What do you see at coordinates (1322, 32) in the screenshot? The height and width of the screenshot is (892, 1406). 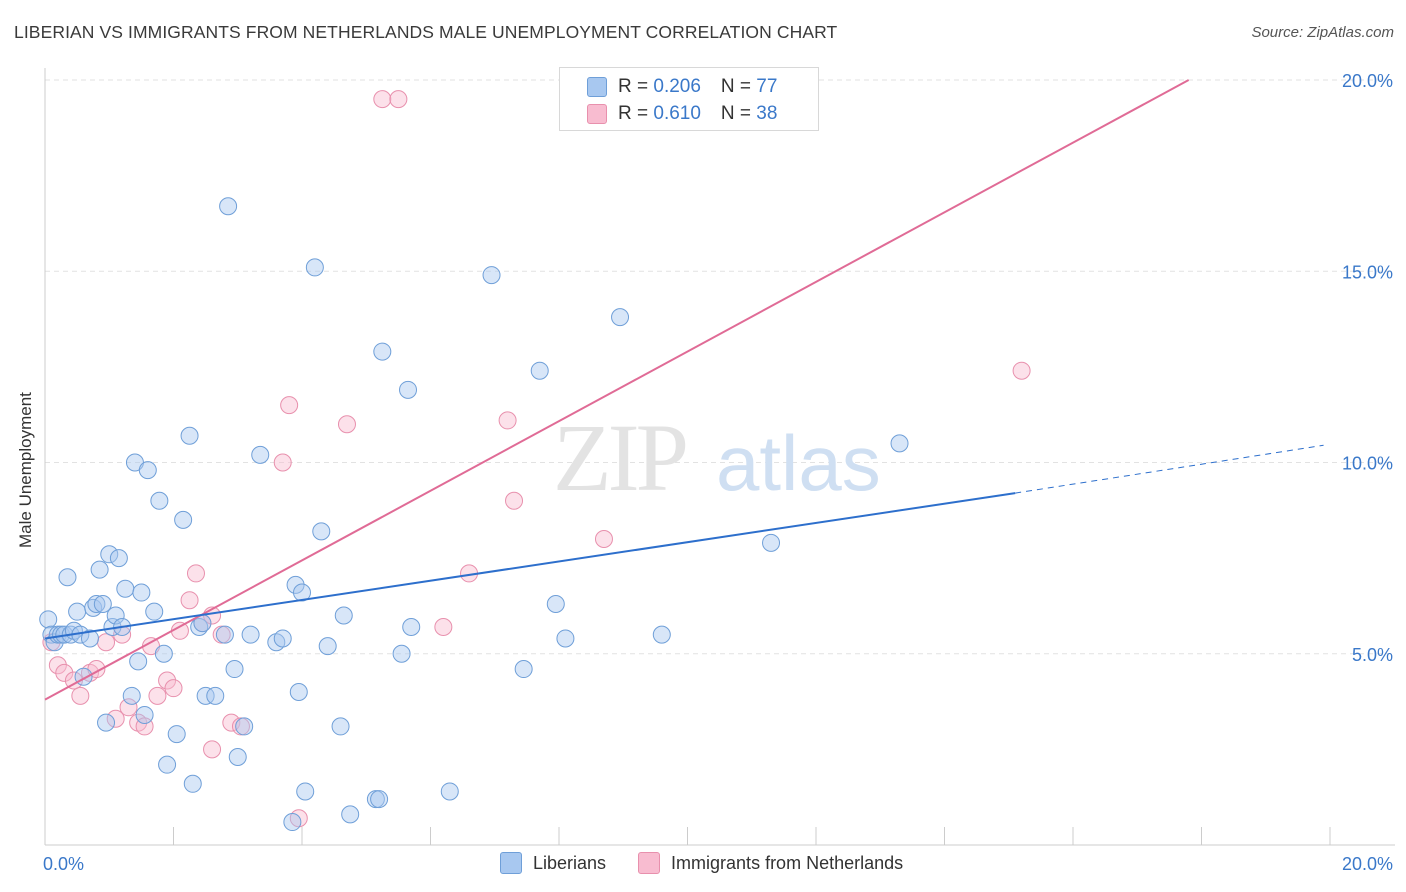 I see `source-credit: Source: ZipAtlas.com` at bounding box center [1322, 32].